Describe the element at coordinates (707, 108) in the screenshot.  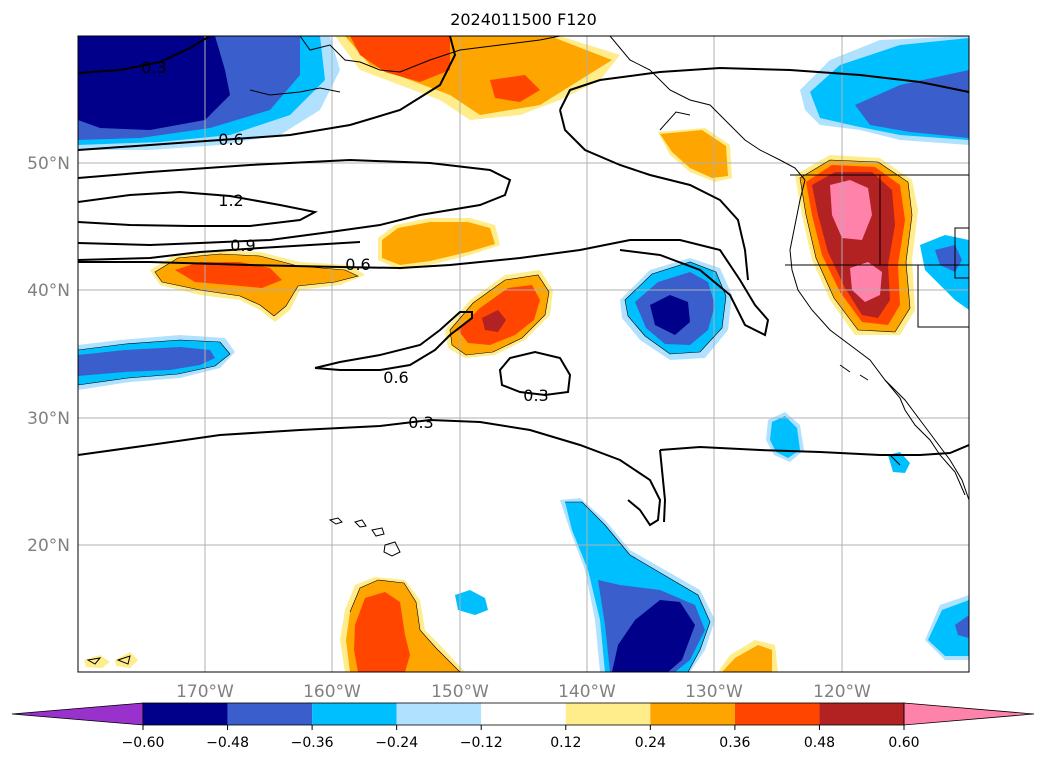
I see `coastline-bc` at that location.